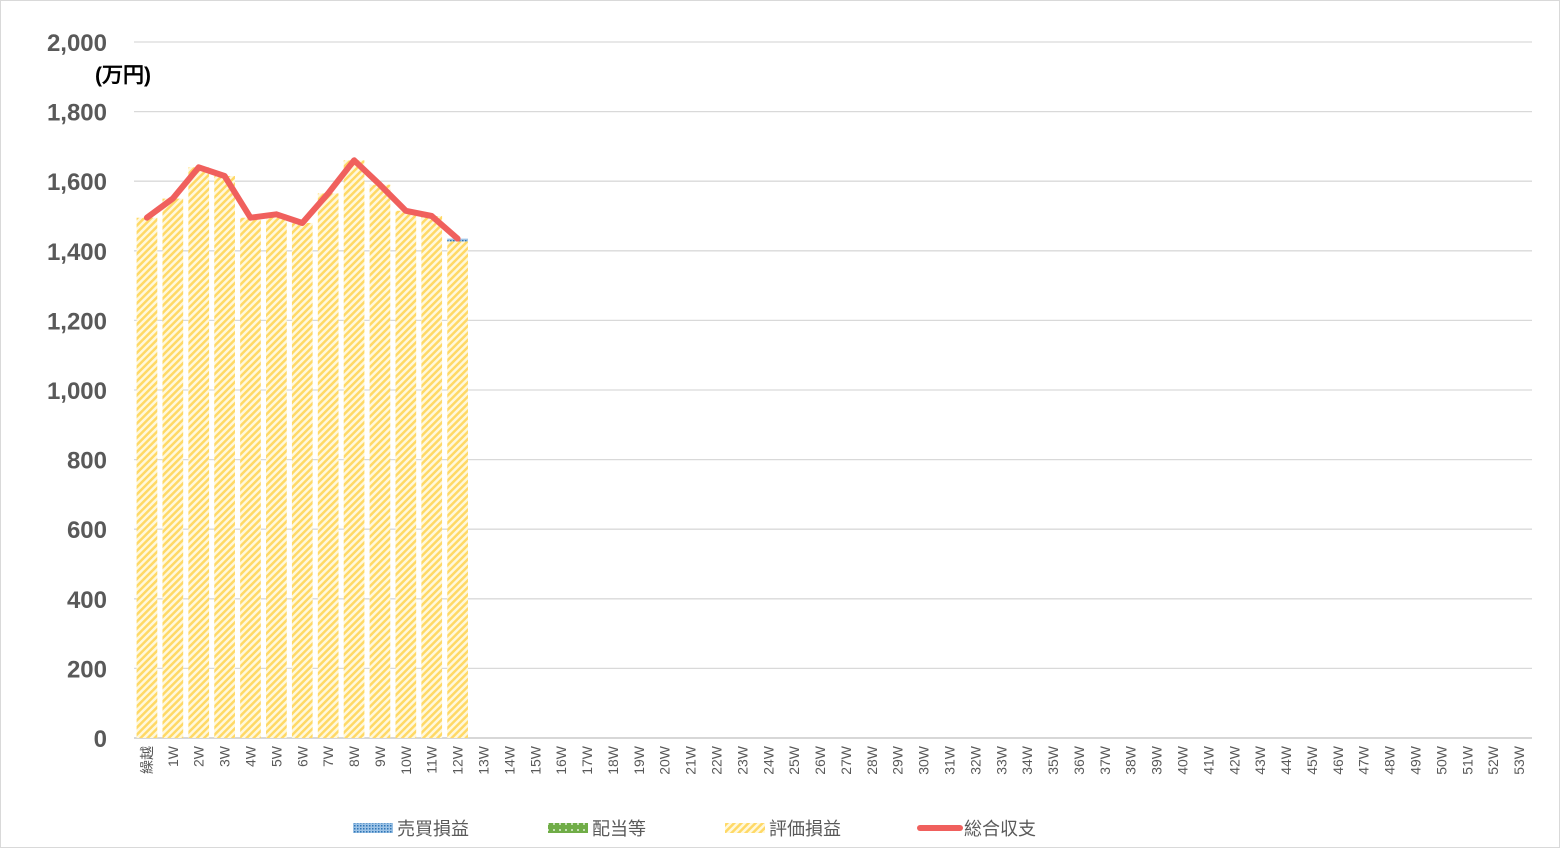  Describe the element at coordinates (1312, 760) in the screenshot. I see `x-tick-label: 45W` at that location.